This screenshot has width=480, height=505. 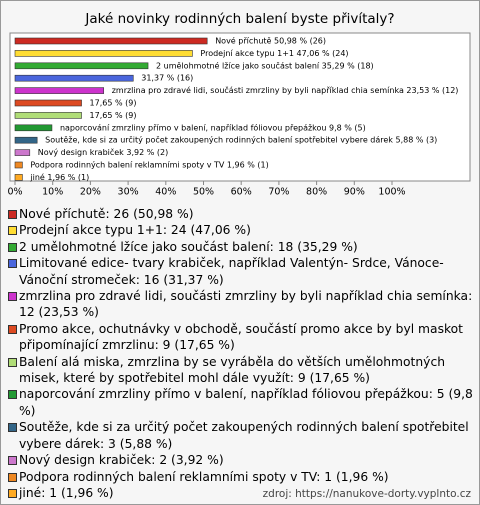 I want to click on value-label: Prodejní akce typu 1+1 47,06 % (24), so click(x=274, y=53).